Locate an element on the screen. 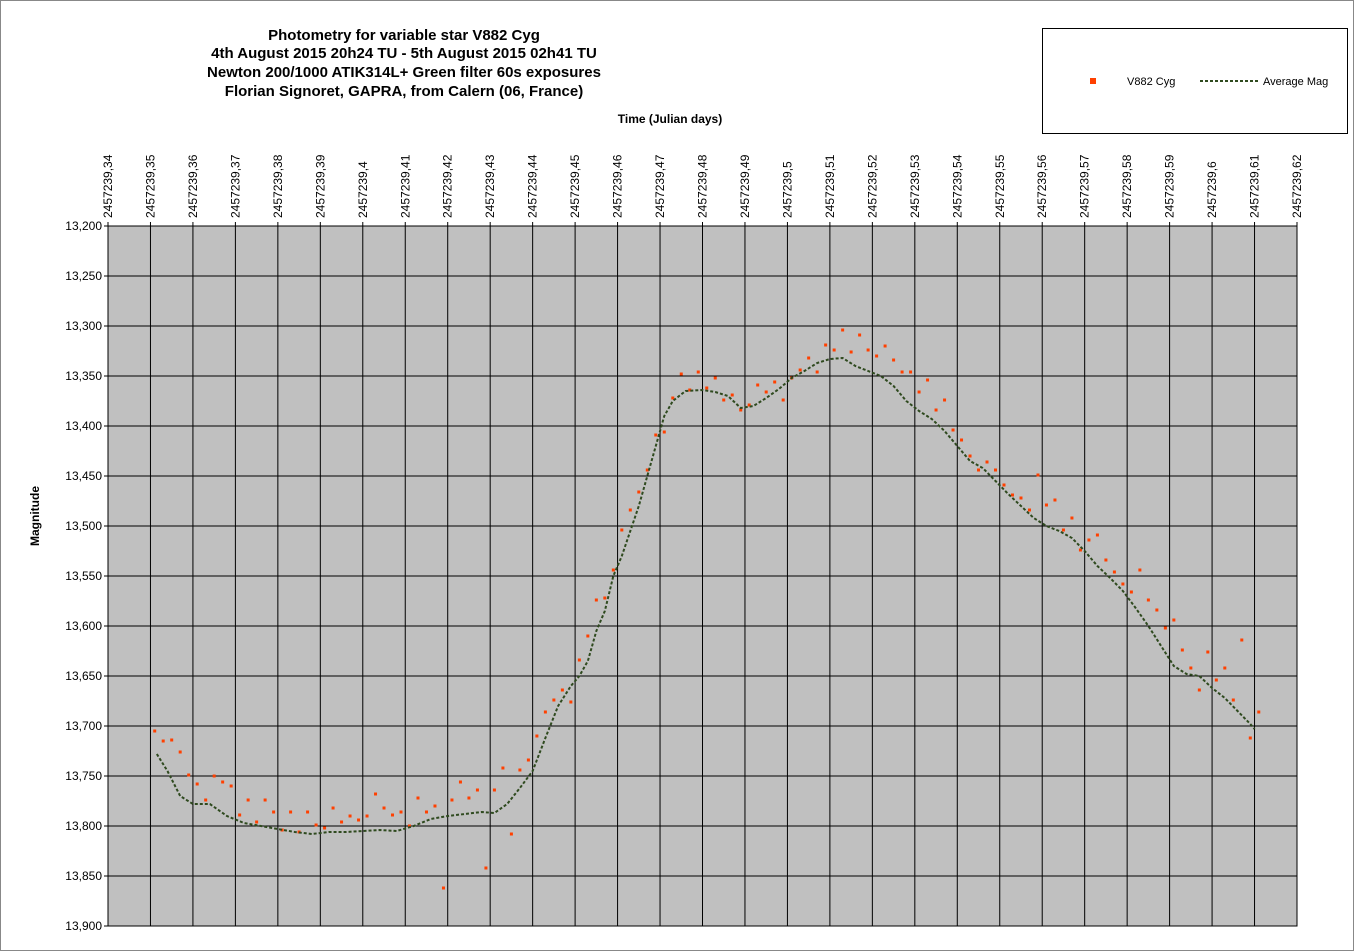 This screenshot has width=1354, height=951. y-tick-label: 13,250 is located at coordinates (83, 276).